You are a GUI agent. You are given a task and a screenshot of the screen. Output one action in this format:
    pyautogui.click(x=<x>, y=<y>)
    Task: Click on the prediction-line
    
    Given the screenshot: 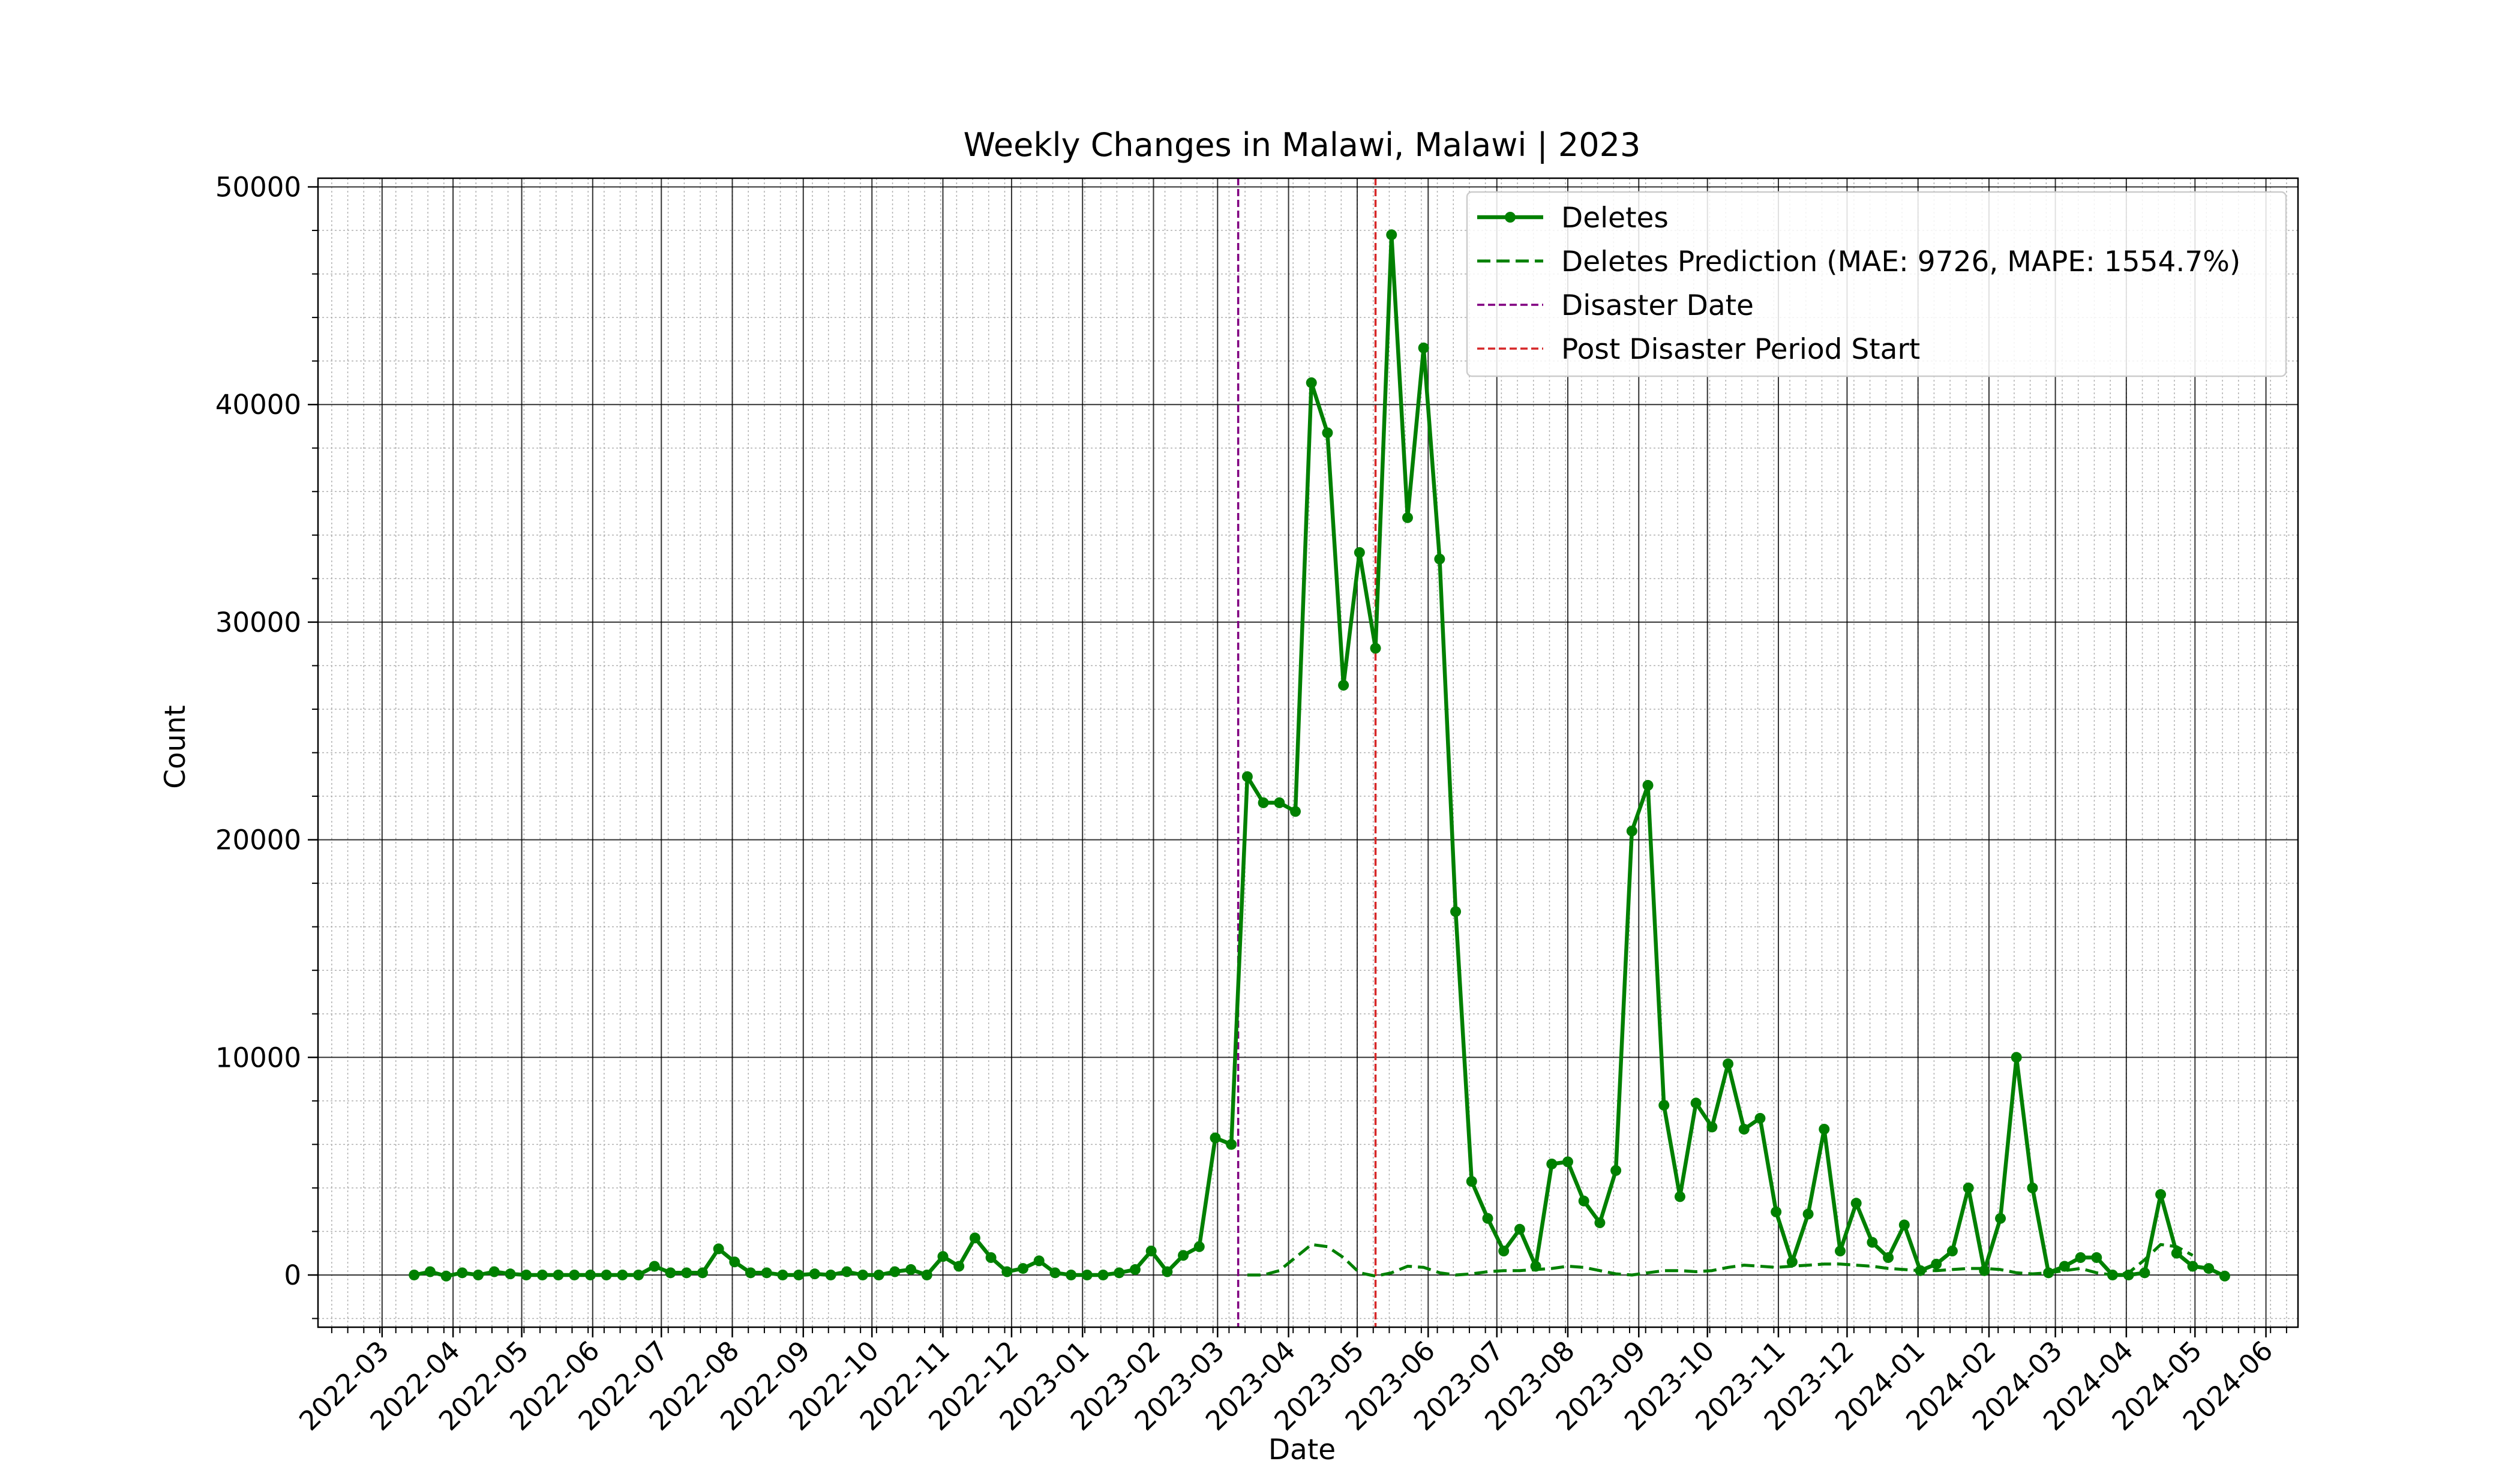 What is the action you would take?
    pyautogui.click(x=1720, y=1260)
    